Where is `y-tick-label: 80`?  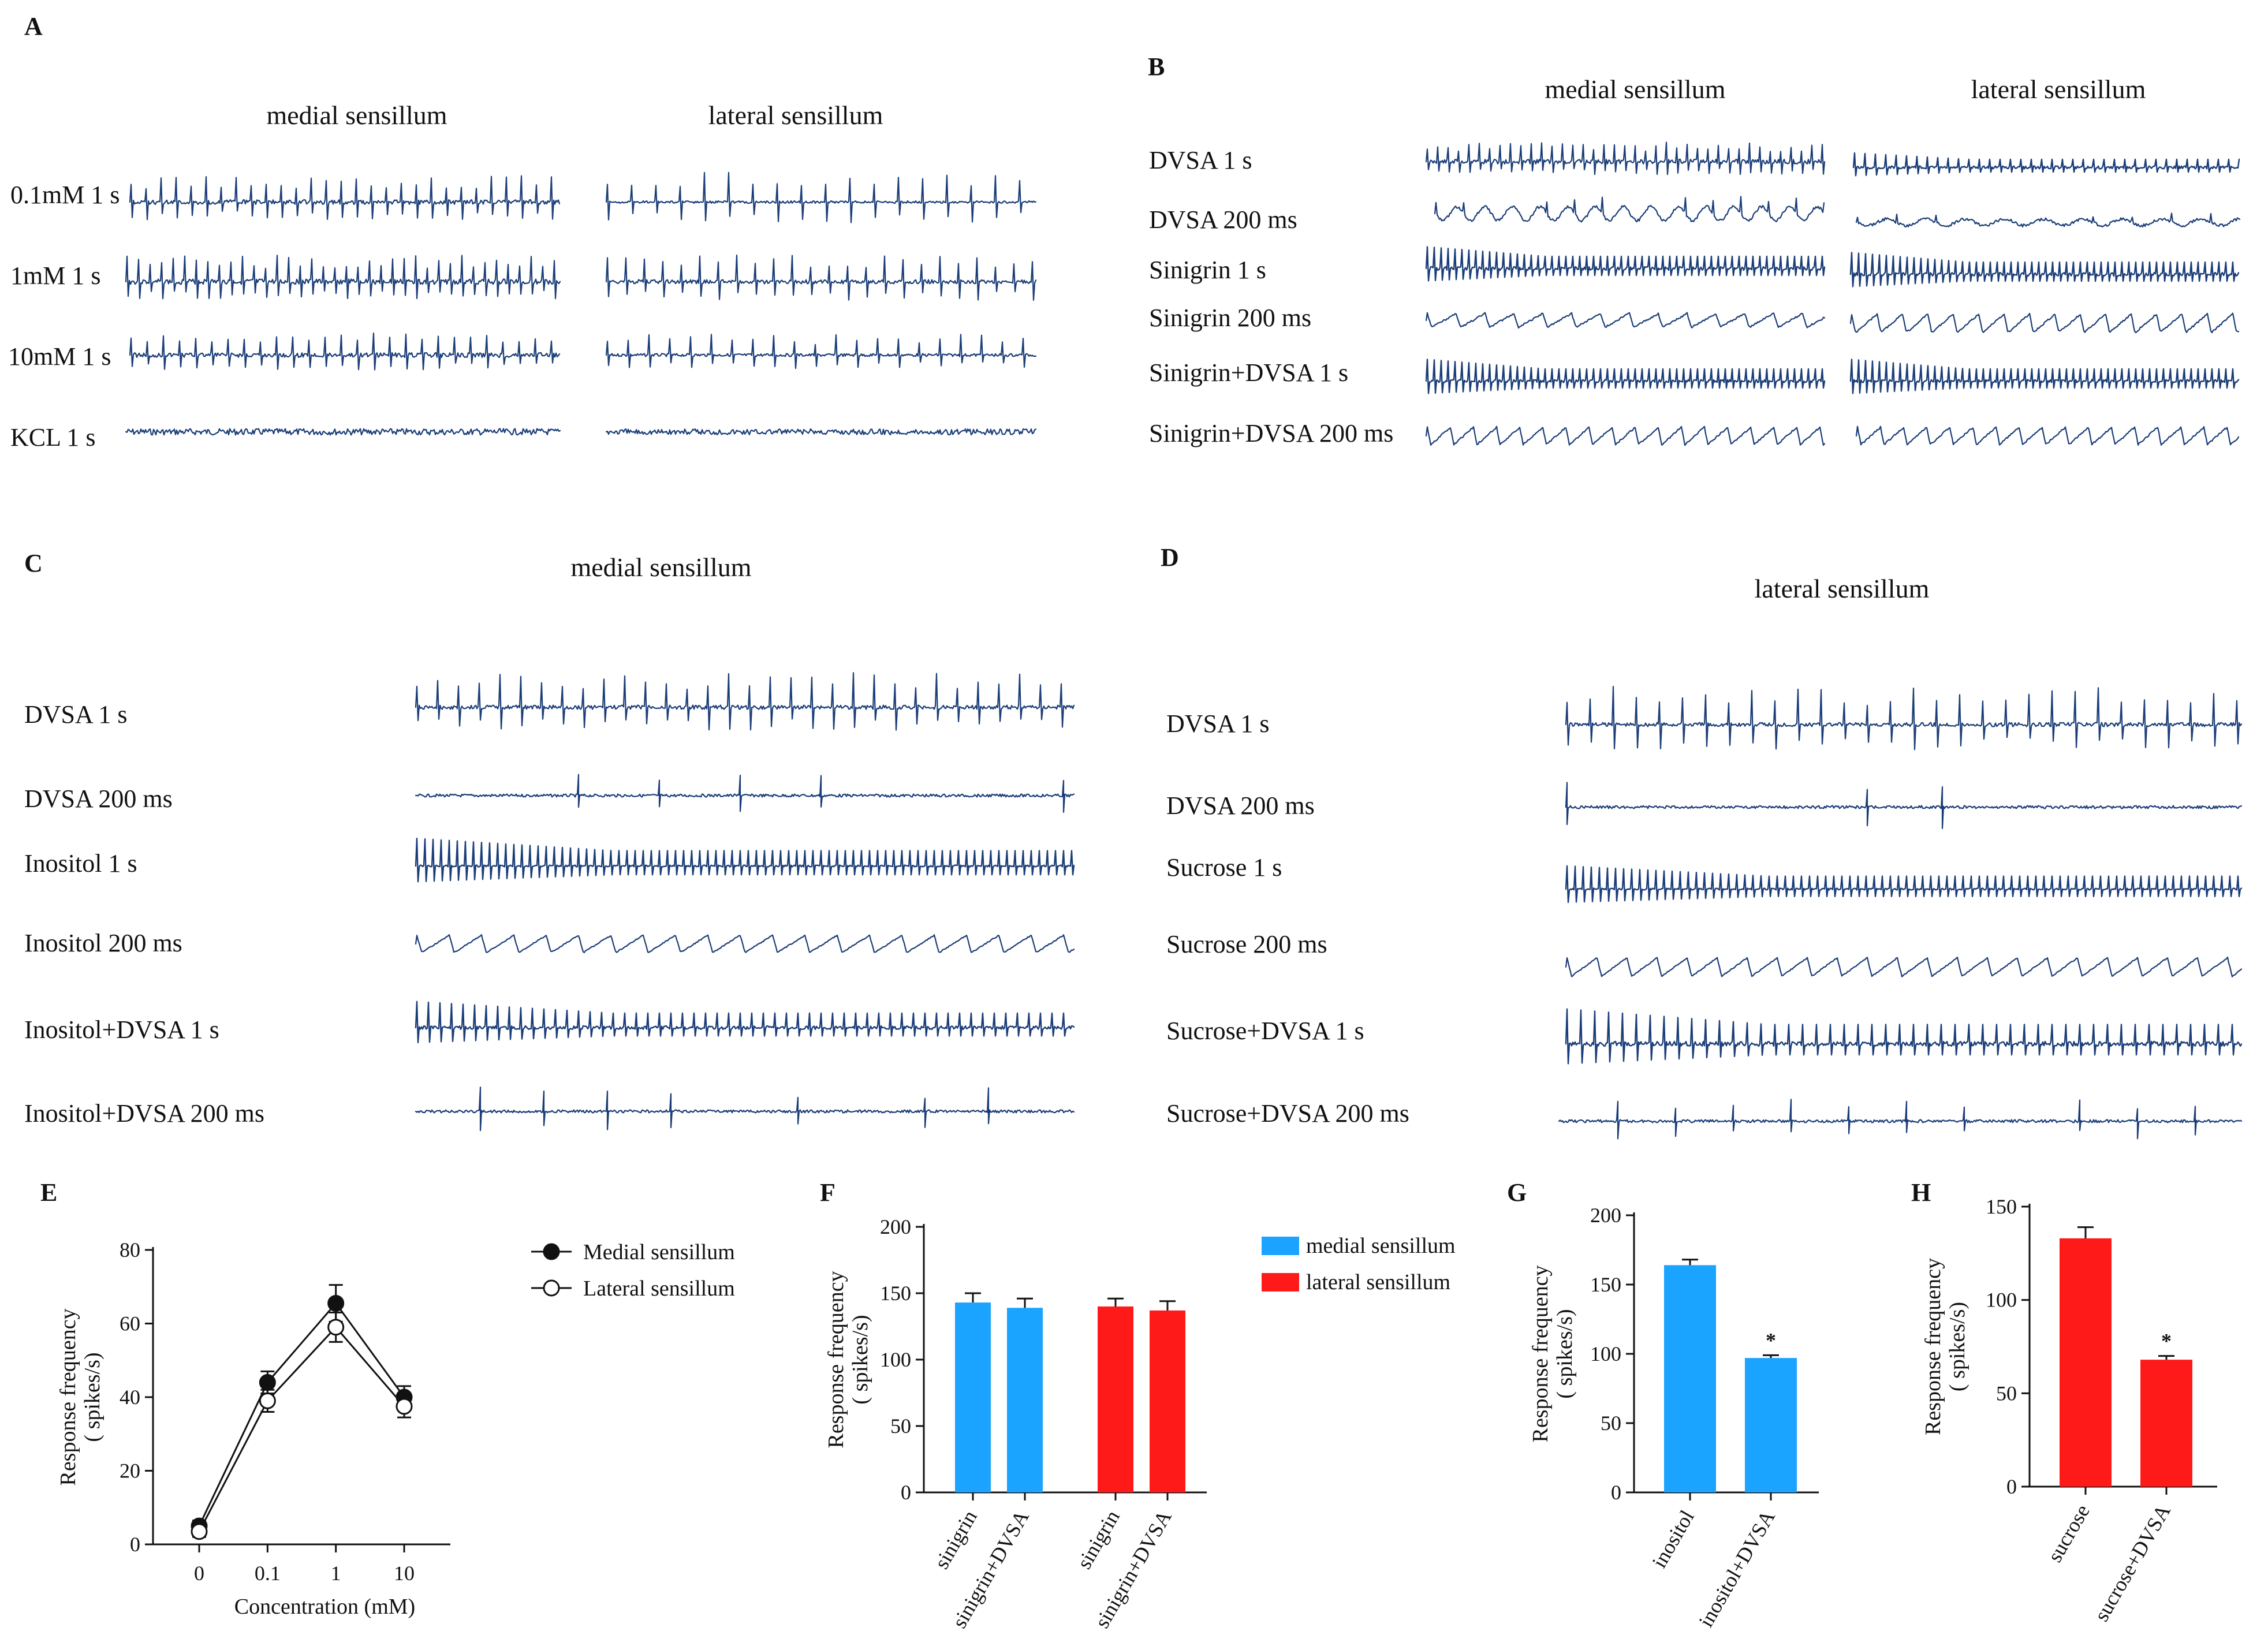
y-tick-label: 80 is located at coordinates (130, 1249).